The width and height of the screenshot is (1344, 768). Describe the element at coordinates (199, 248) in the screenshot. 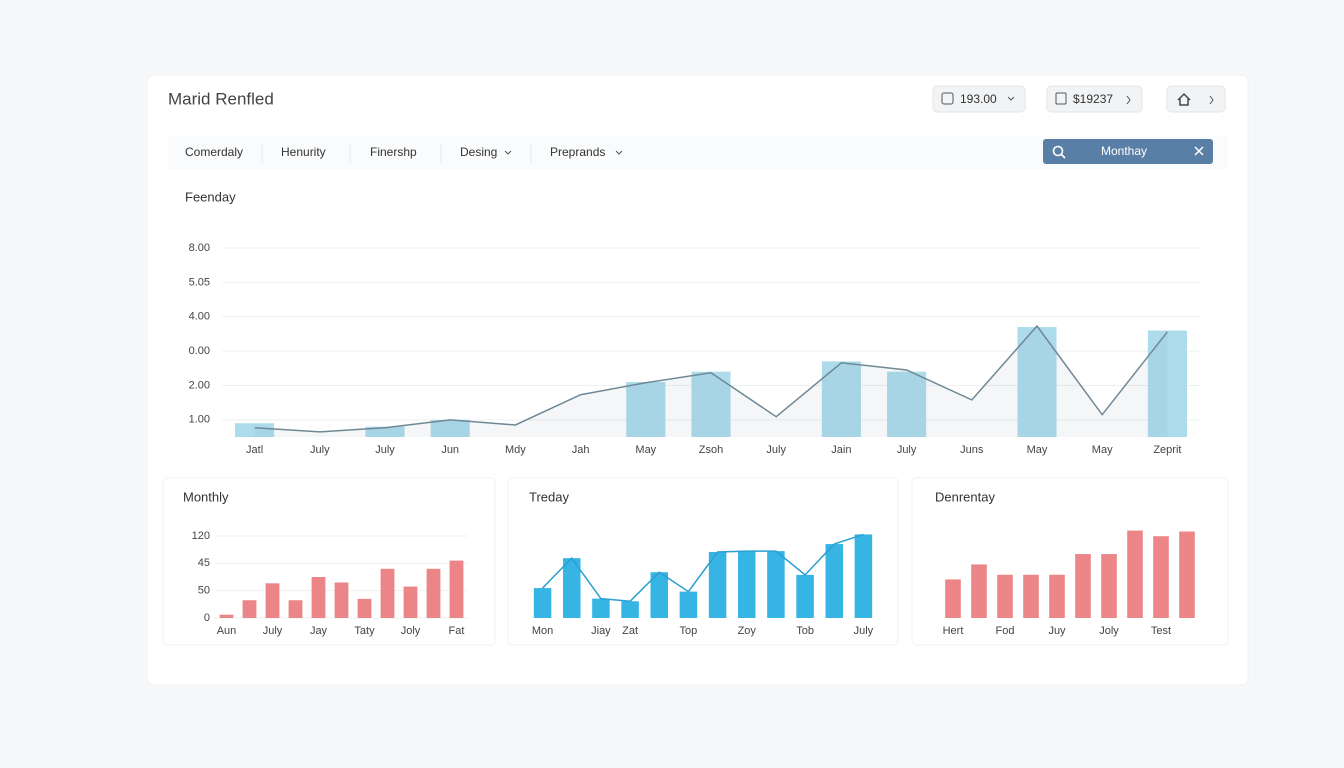

I see `y-tick-label: 8.00` at that location.